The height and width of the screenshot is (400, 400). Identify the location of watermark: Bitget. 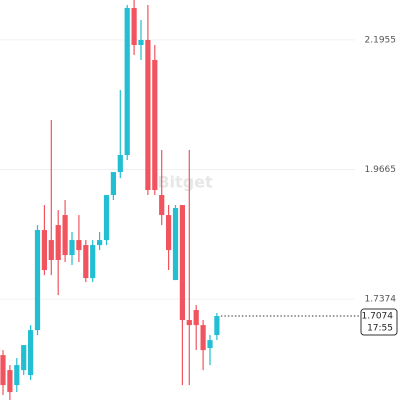
(185, 182).